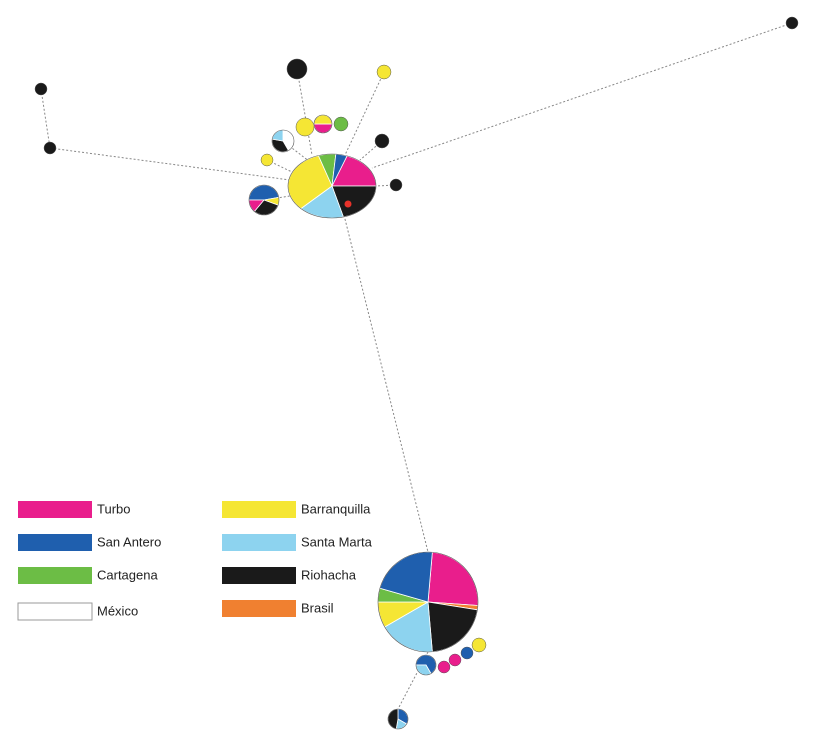 The width and height of the screenshot is (825, 747). I want to click on legend-label: Riohacha, so click(329, 574).